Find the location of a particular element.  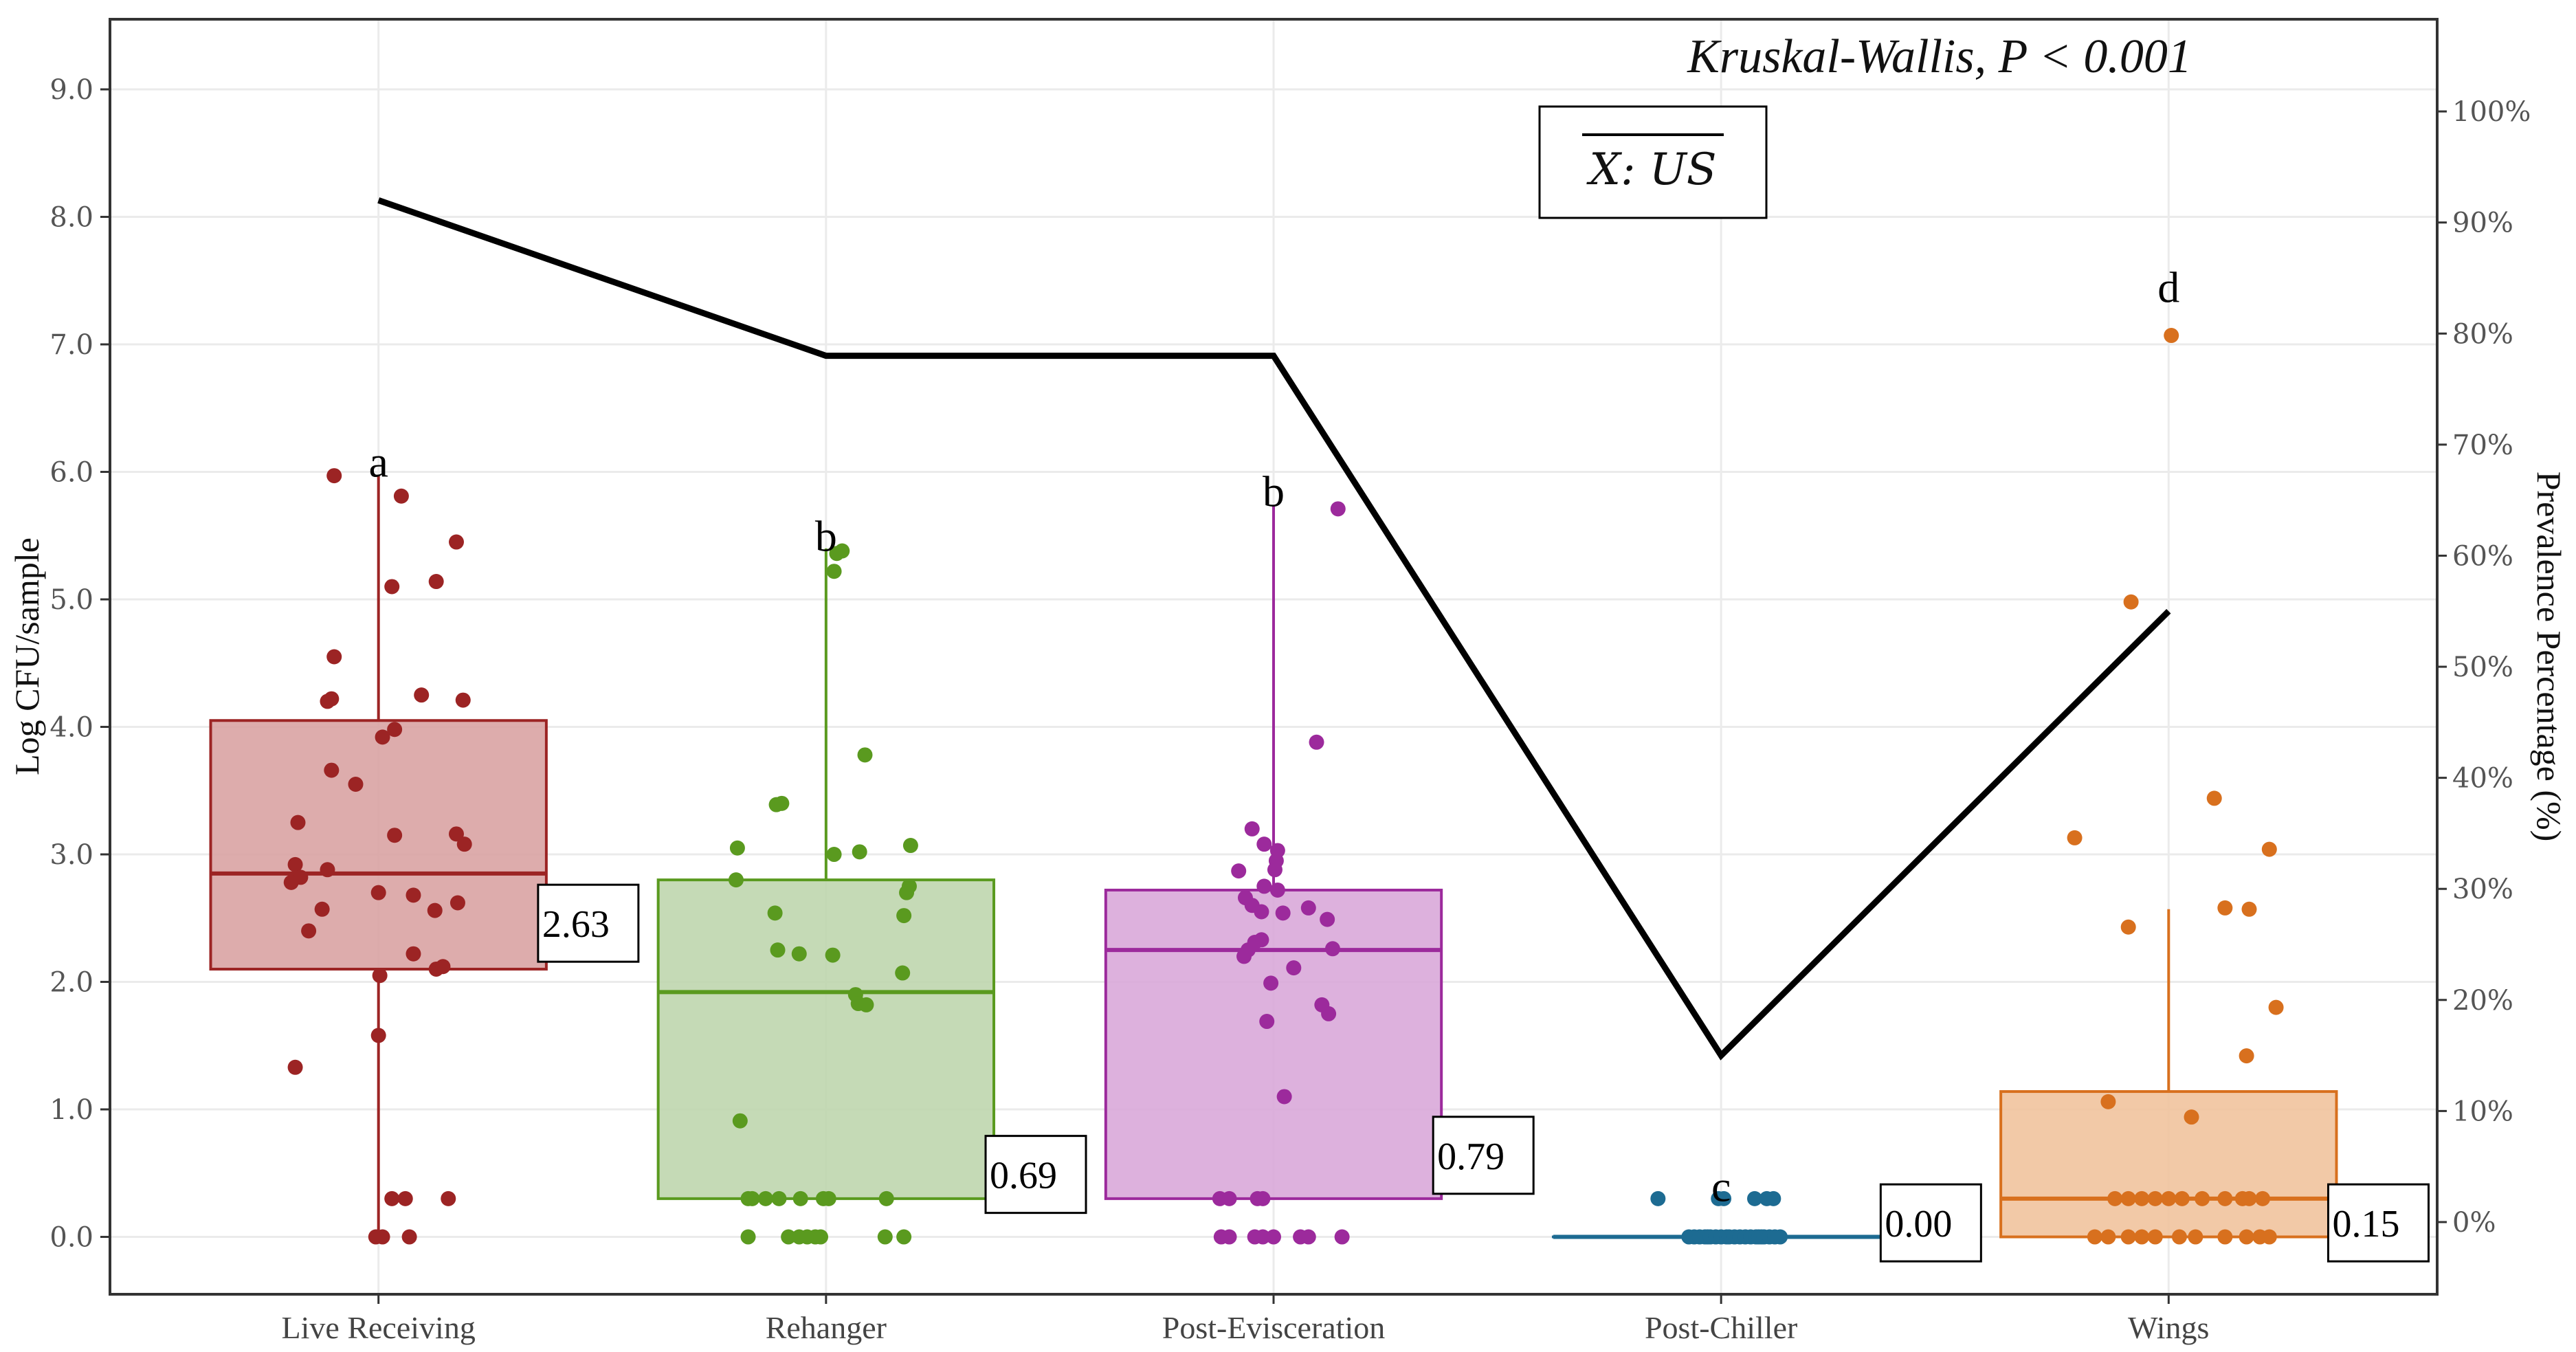

mean-label-text: 2.63 is located at coordinates (576, 924).